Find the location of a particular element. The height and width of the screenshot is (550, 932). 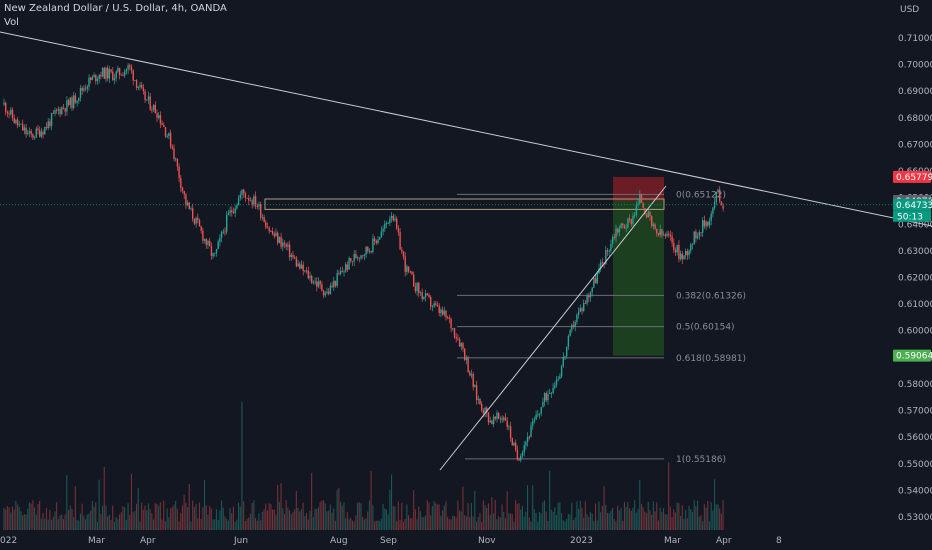

price-tick-label: 0.67000 is located at coordinates (915, 145).